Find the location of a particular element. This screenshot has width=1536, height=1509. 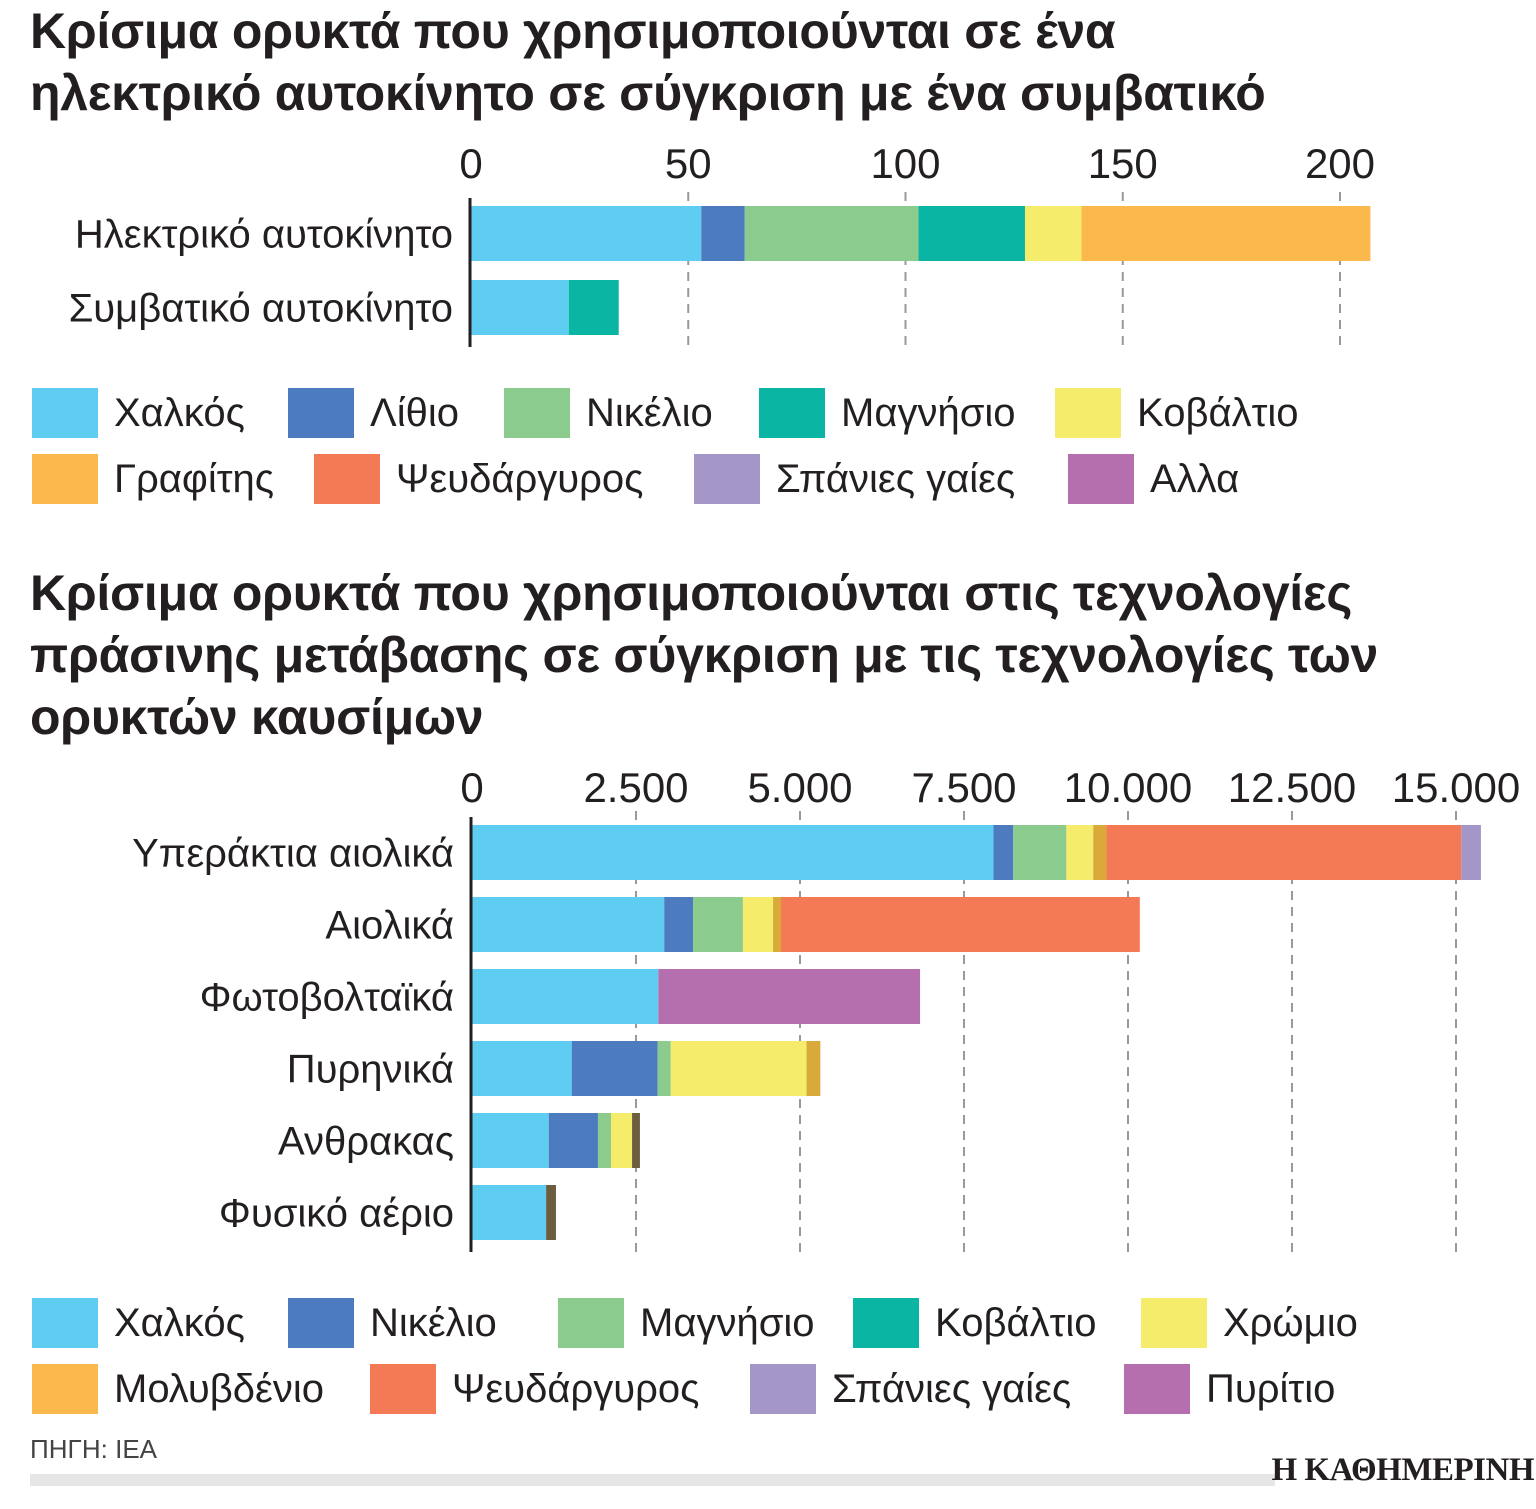

category-label: Υπεράκτια αιολικά is located at coordinates (293, 854).